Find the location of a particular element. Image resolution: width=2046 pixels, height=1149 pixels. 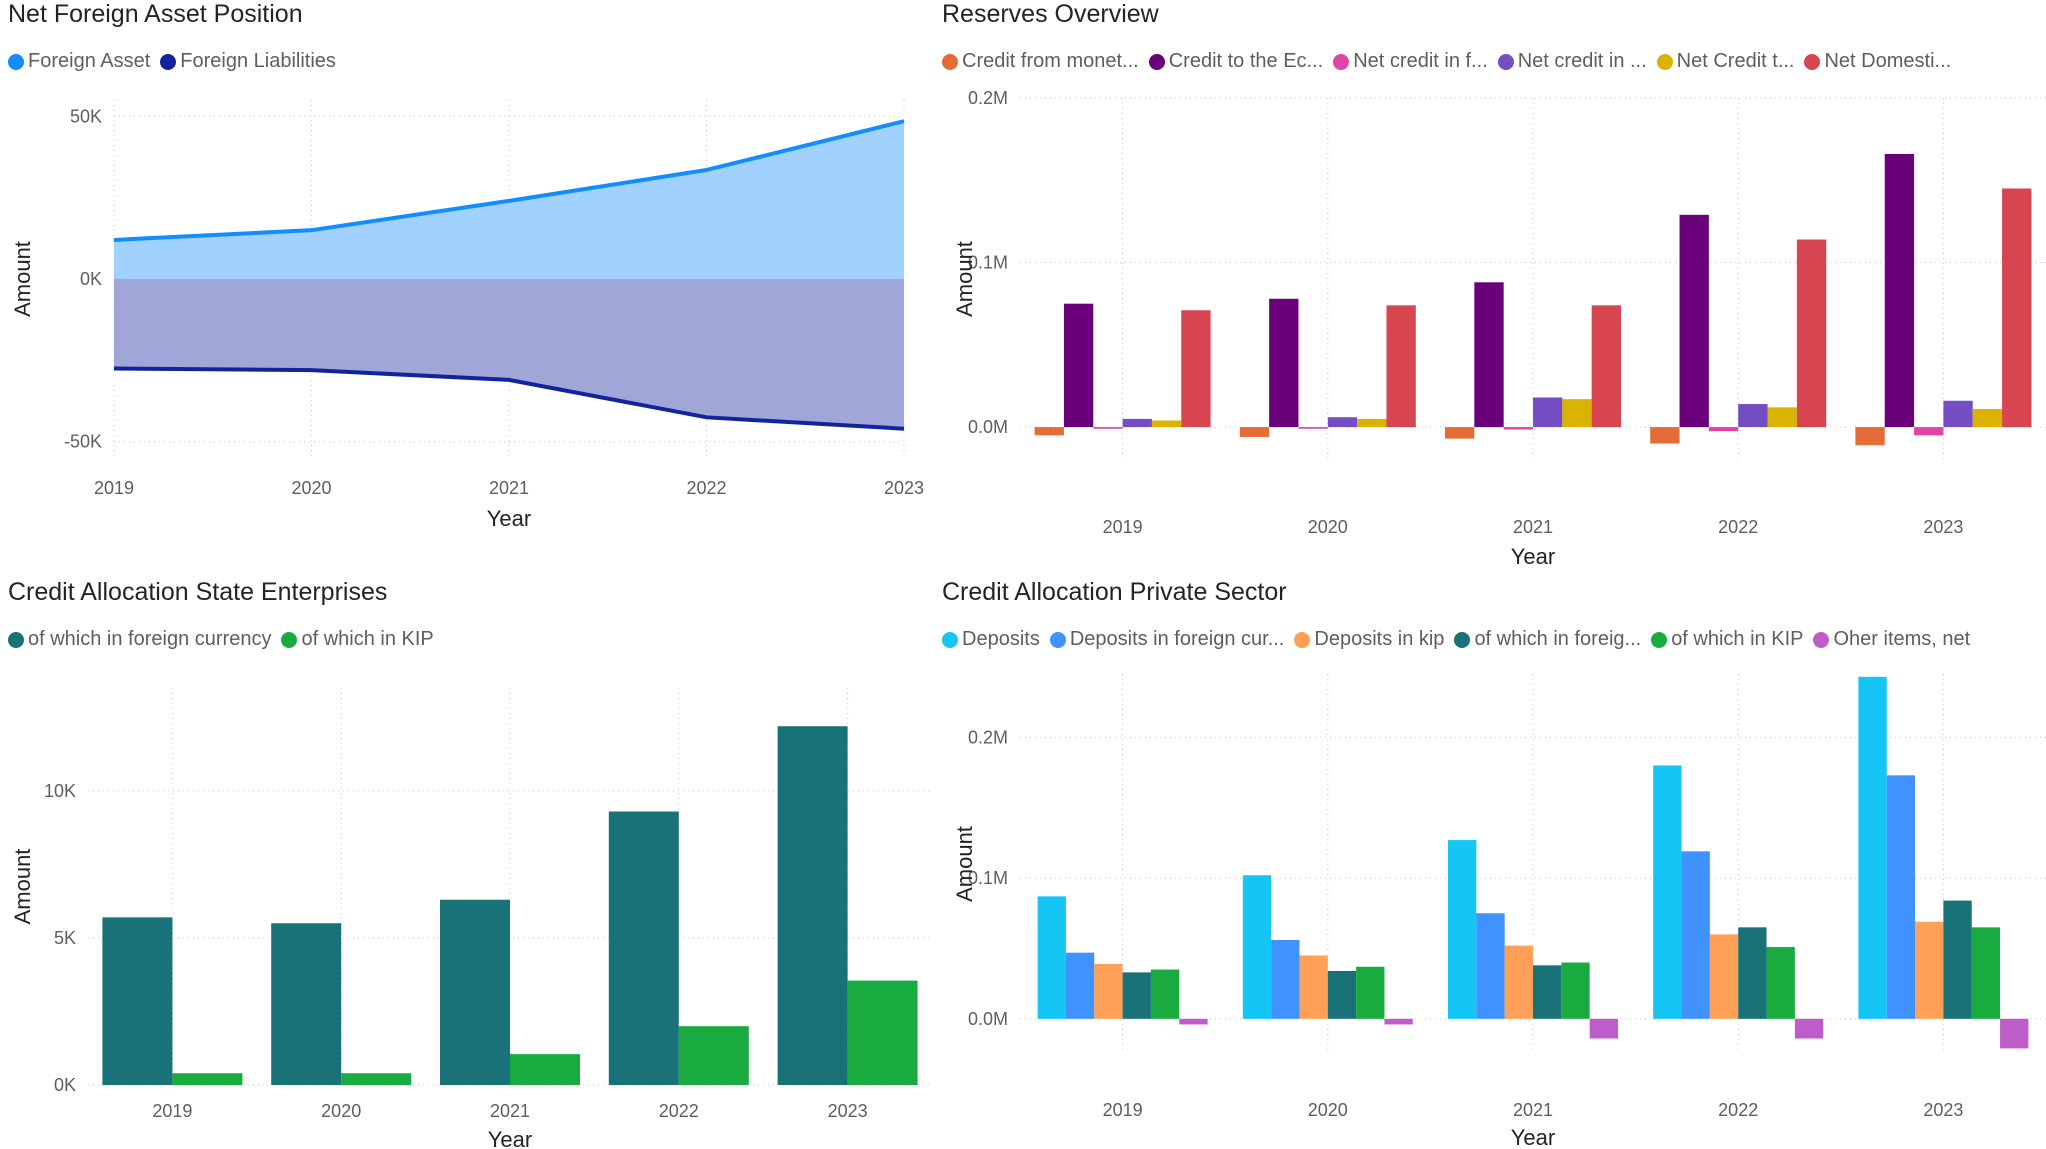

x-tick-label: 2022 is located at coordinates (1738, 527).